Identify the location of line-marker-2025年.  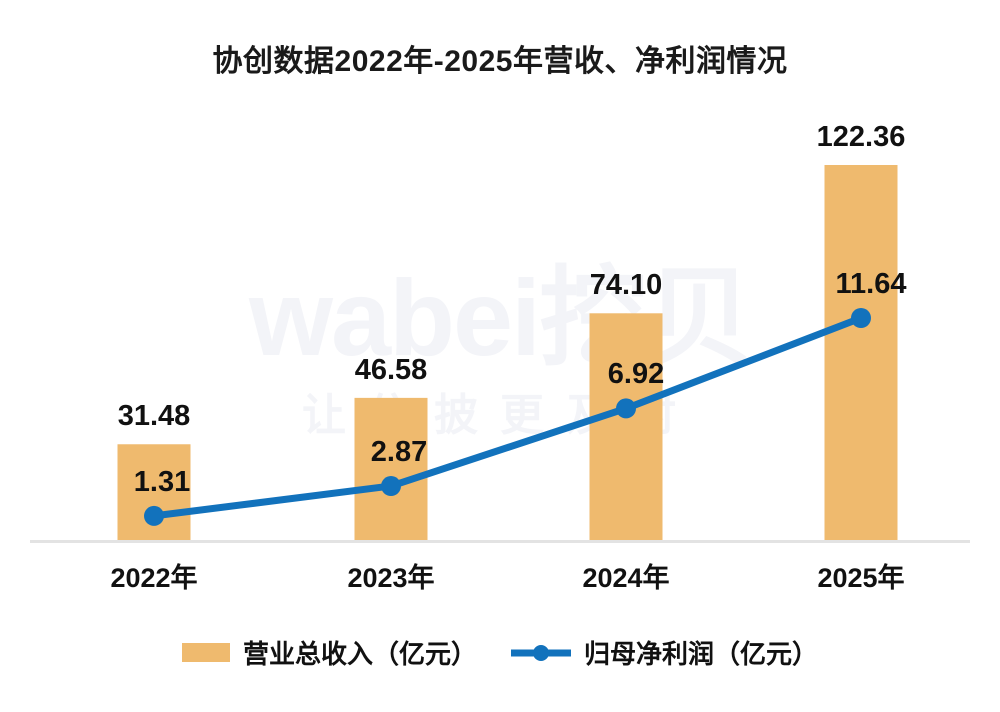
(861, 318).